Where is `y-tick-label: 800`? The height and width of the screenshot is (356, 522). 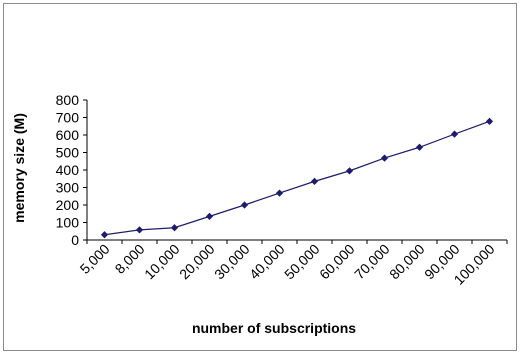 y-tick-label: 800 is located at coordinates (68, 100).